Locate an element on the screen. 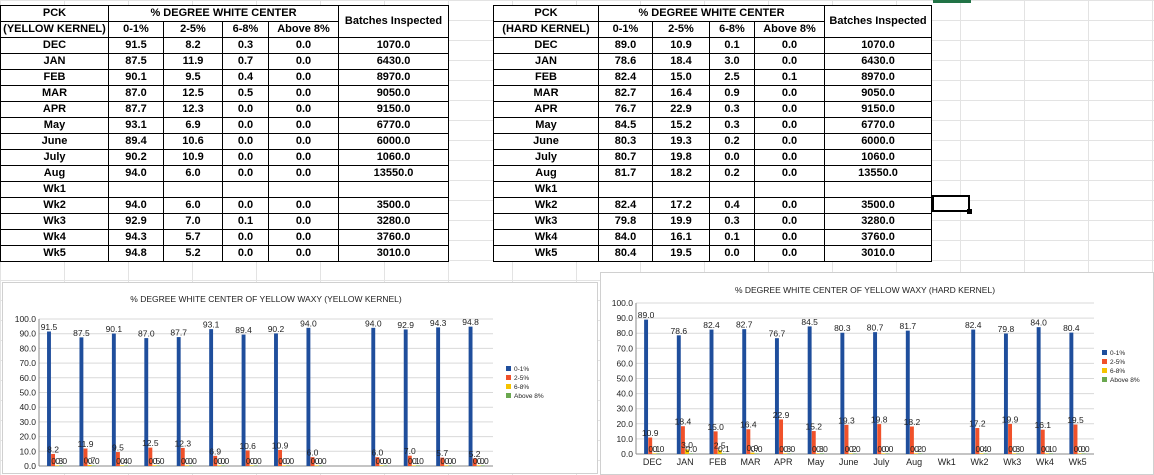 Image resolution: width=1154 pixels, height=475 pixels. yellow-period-cell: JAN is located at coordinates (54, 61).